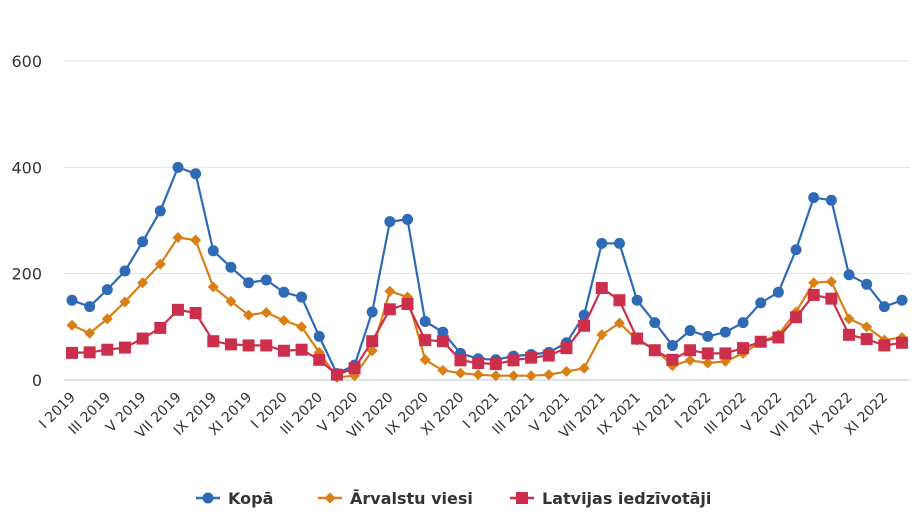 The height and width of the screenshot is (515, 918). I want to click on y-tick-label: 600, so click(26, 61).